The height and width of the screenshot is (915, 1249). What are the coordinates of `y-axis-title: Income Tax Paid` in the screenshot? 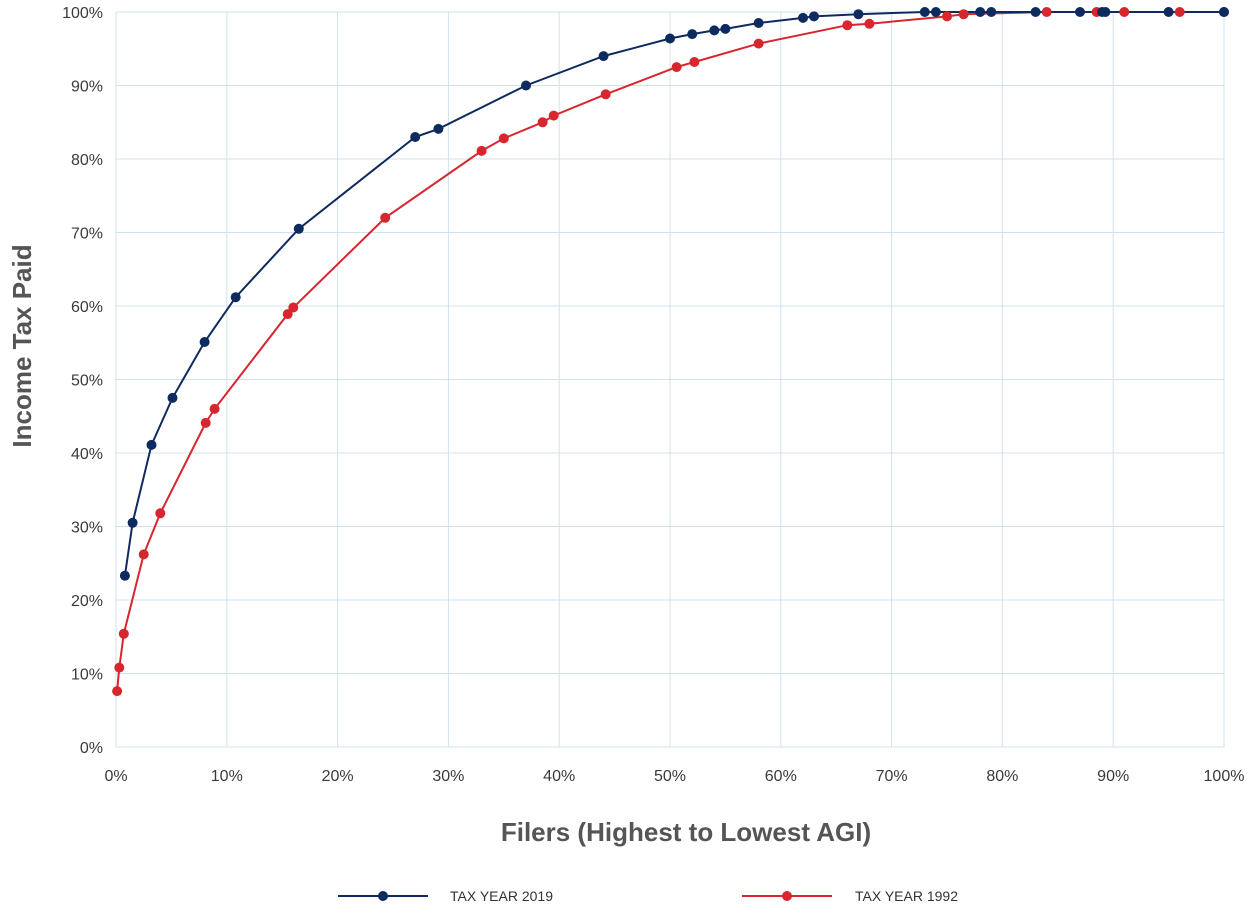 It's located at (22, 345).